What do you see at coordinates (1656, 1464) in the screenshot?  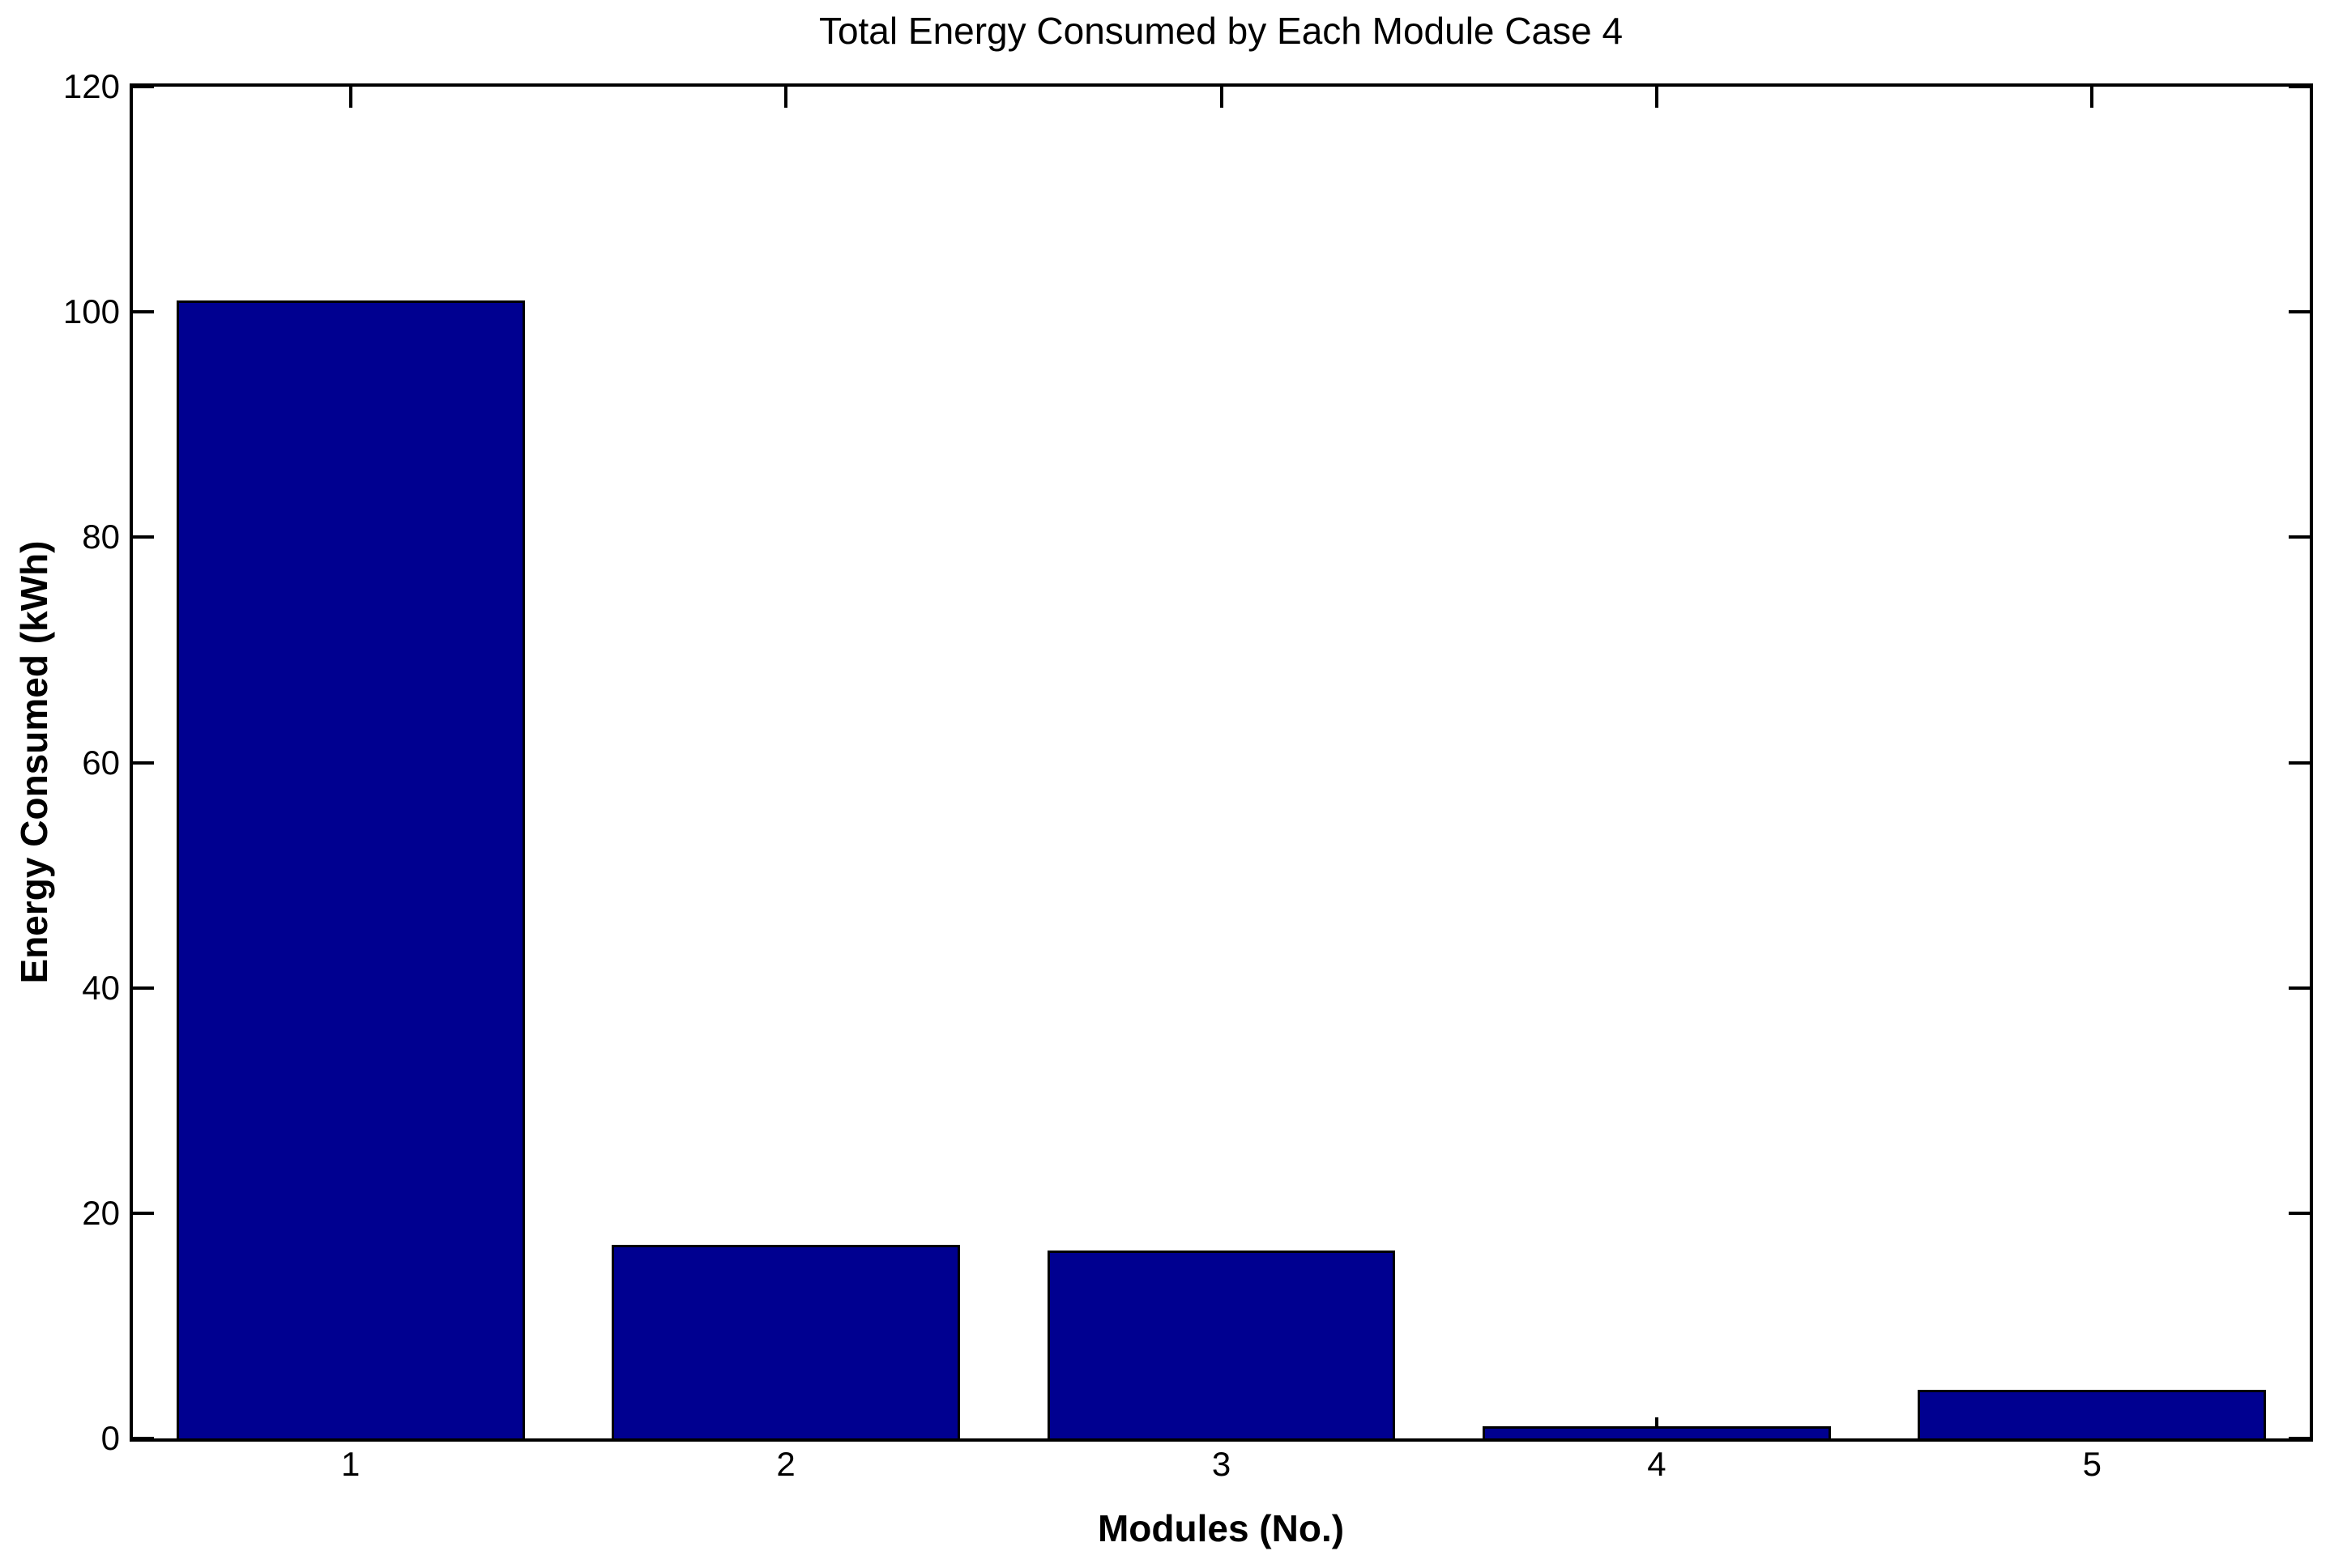 I see `x-tick-label-4: 4` at bounding box center [1656, 1464].